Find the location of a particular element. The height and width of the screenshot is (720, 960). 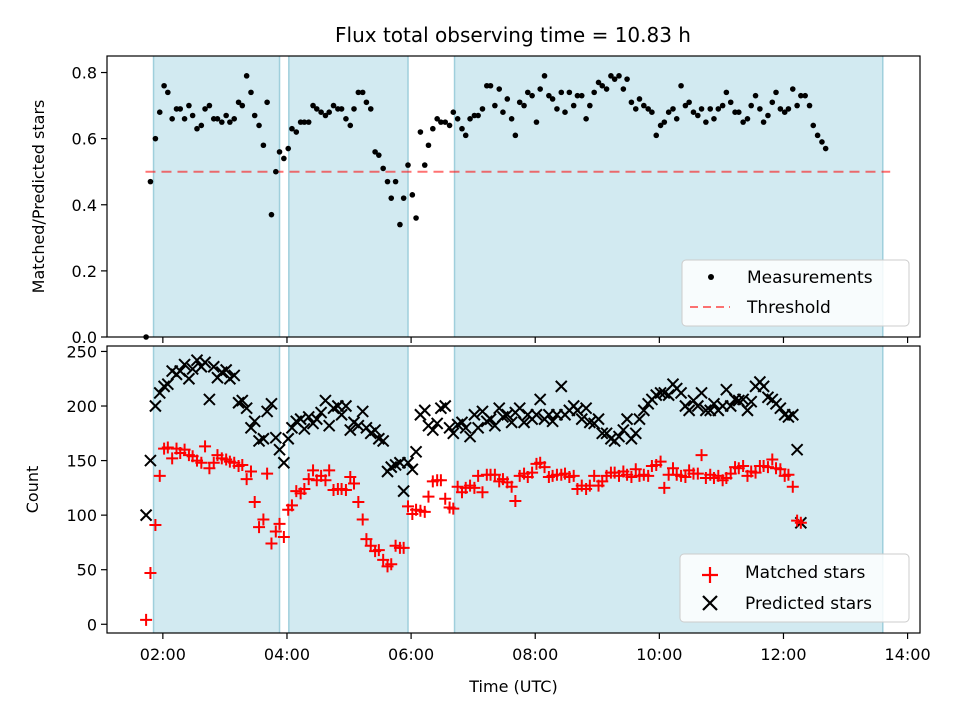

y-tick-label: 0.6 is located at coordinates (84, 139).